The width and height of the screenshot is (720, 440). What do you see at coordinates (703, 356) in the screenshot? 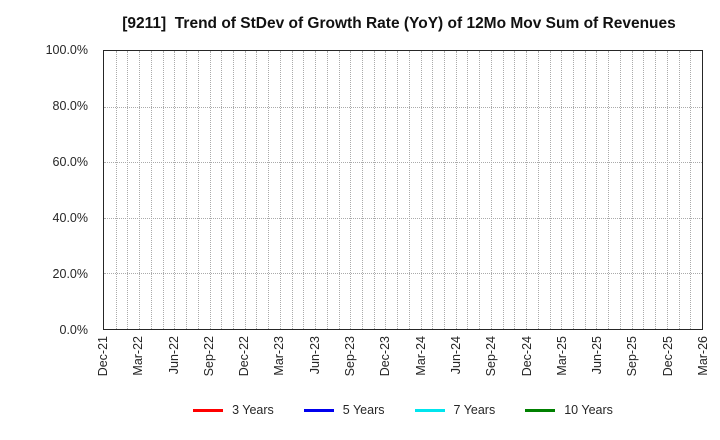
I see `x-tick-label: Mar-26` at bounding box center [703, 356].